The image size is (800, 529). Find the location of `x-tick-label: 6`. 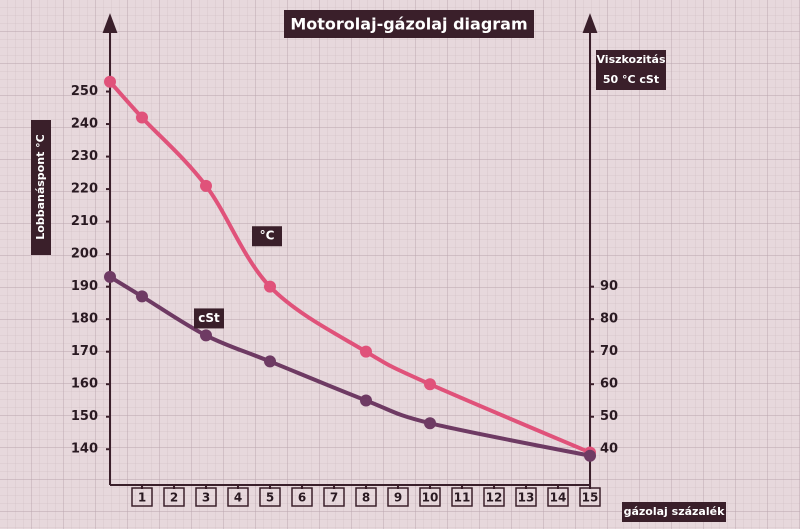

x-tick-label: 6 is located at coordinates (302, 498).